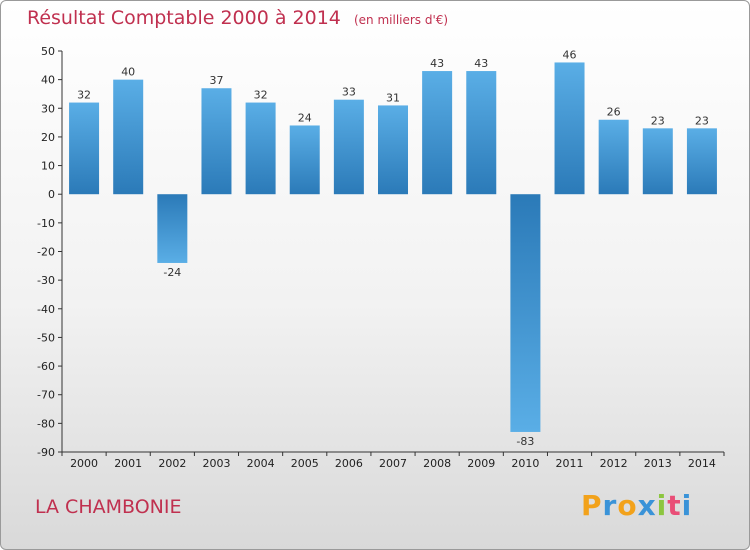 The image size is (750, 550). I want to click on chart-subtitle: (en milliers d'€), so click(401, 20).